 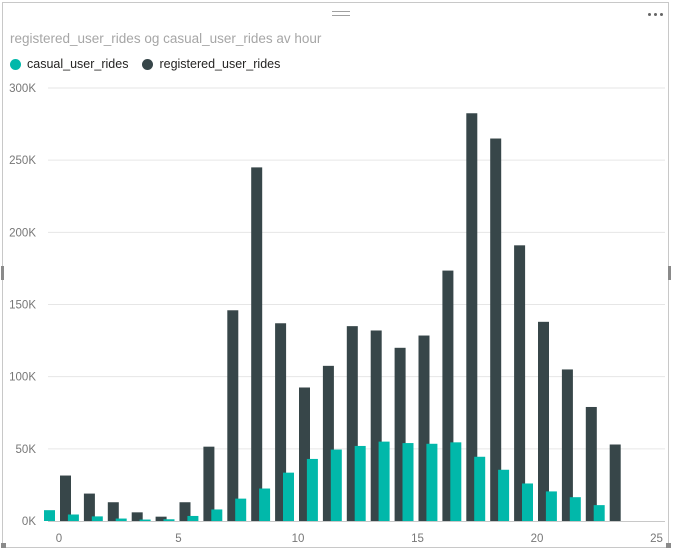 What do you see at coordinates (26, 450) in the screenshot?
I see `y-tick-label: 50K` at bounding box center [26, 450].